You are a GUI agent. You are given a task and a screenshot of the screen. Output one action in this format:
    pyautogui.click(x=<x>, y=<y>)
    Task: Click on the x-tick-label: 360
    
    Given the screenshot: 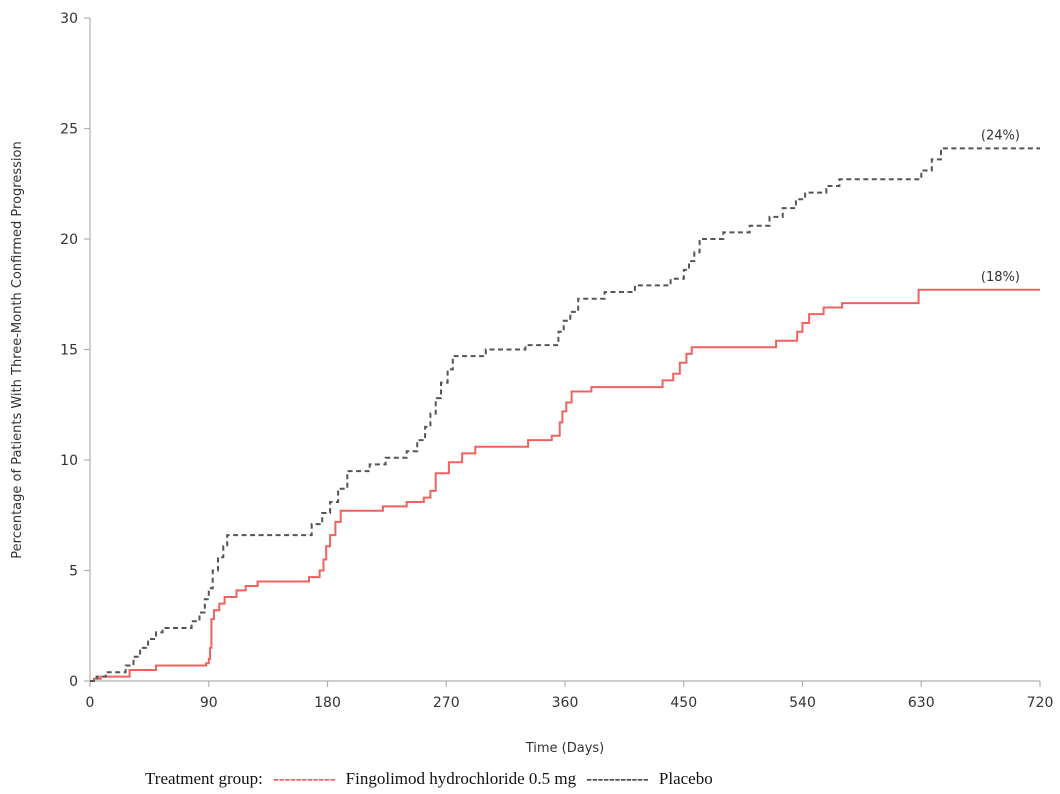 What is the action you would take?
    pyautogui.click(x=565, y=703)
    